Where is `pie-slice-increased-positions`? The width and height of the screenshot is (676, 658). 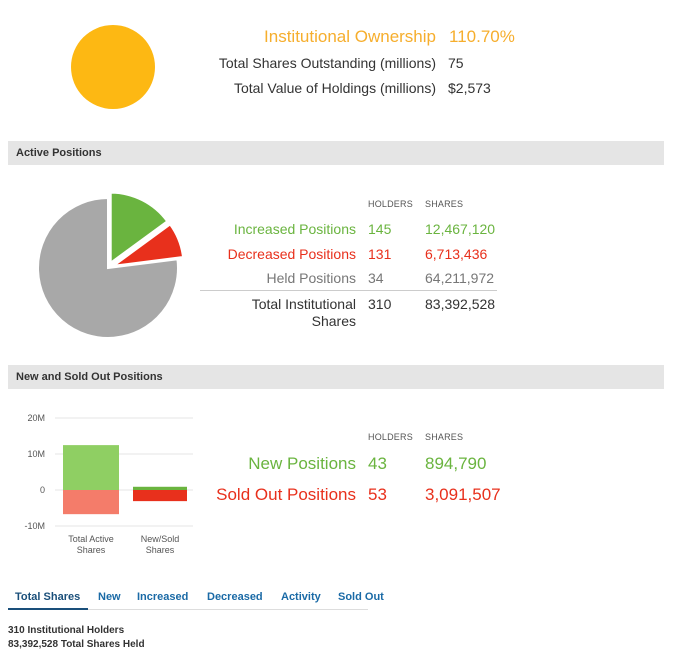 pie-slice-increased-positions is located at coordinates (139, 228).